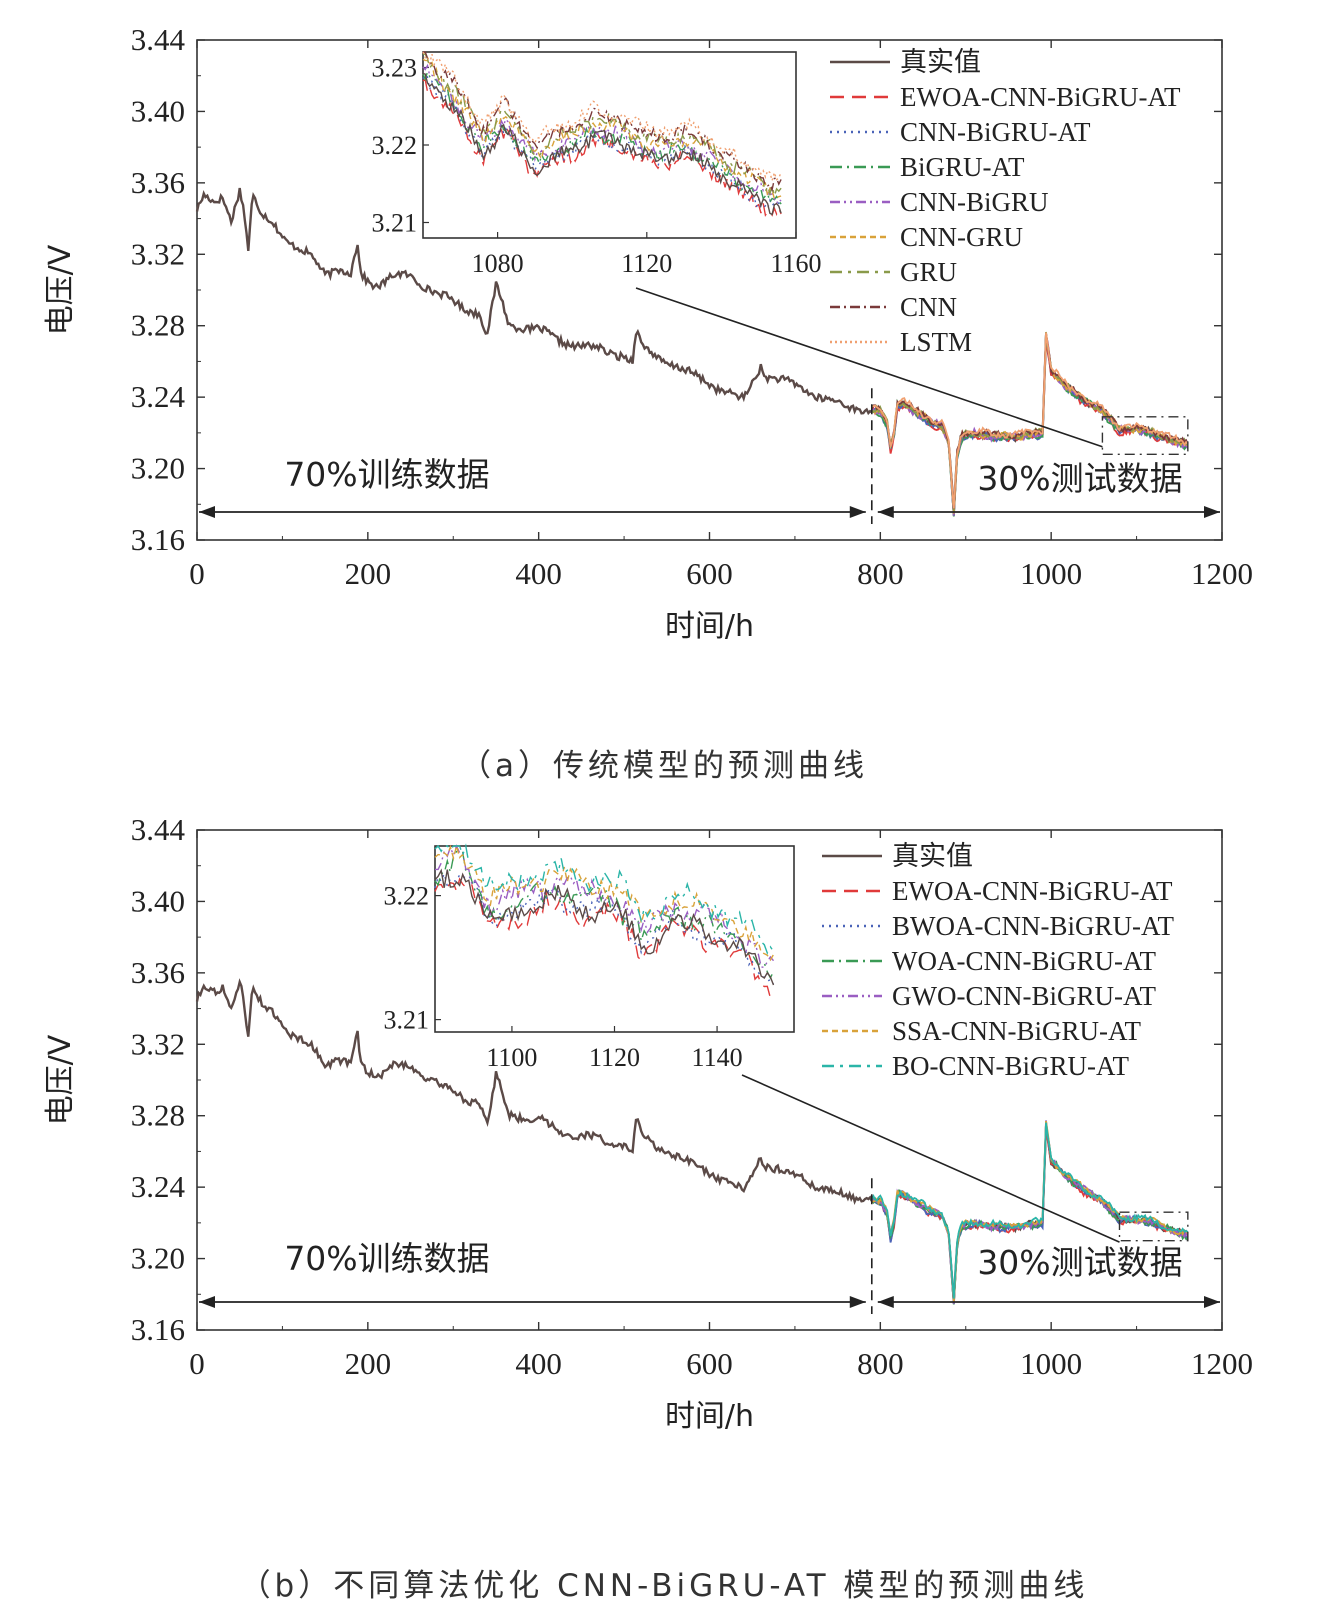 This screenshot has height=1622, width=1328. What do you see at coordinates (511, 1057) in the screenshot?
I see `inset-x-tick-label: 1100` at bounding box center [511, 1057].